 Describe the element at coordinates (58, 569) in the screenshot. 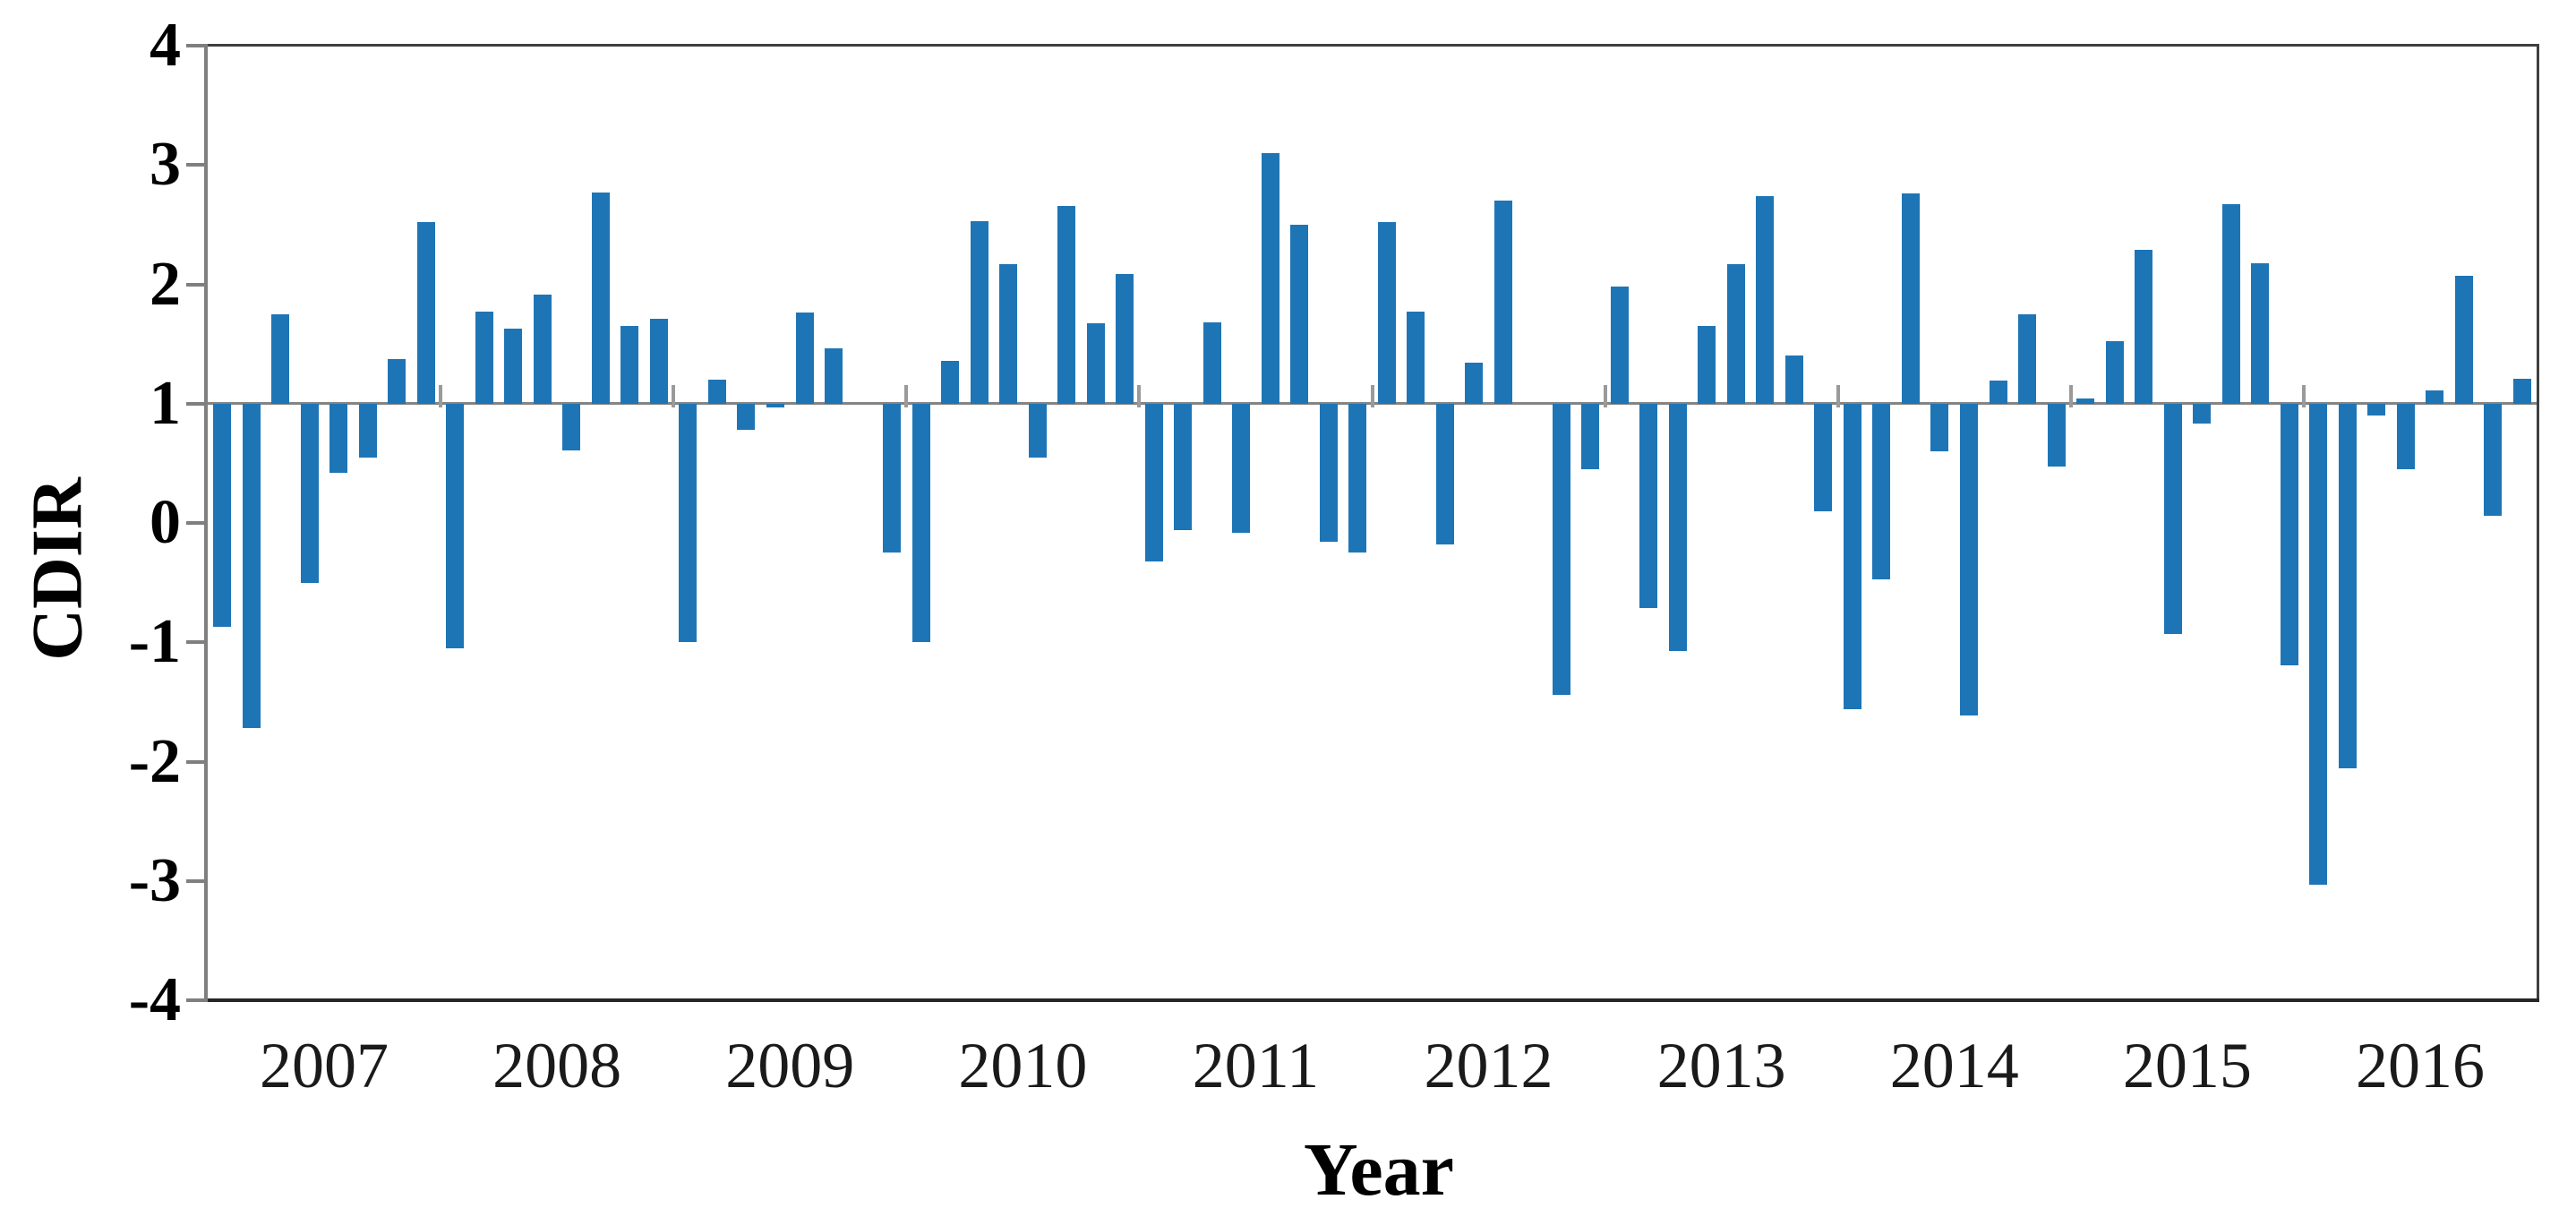

I see `y-axis-title: CDIR` at that location.